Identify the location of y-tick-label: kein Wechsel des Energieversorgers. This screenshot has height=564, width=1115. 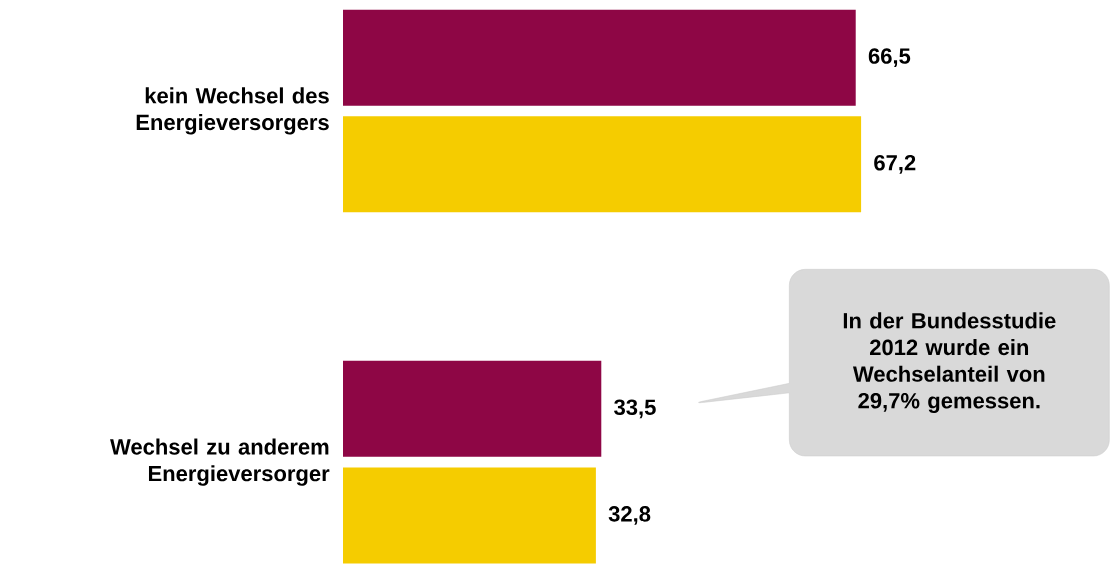
(232, 111).